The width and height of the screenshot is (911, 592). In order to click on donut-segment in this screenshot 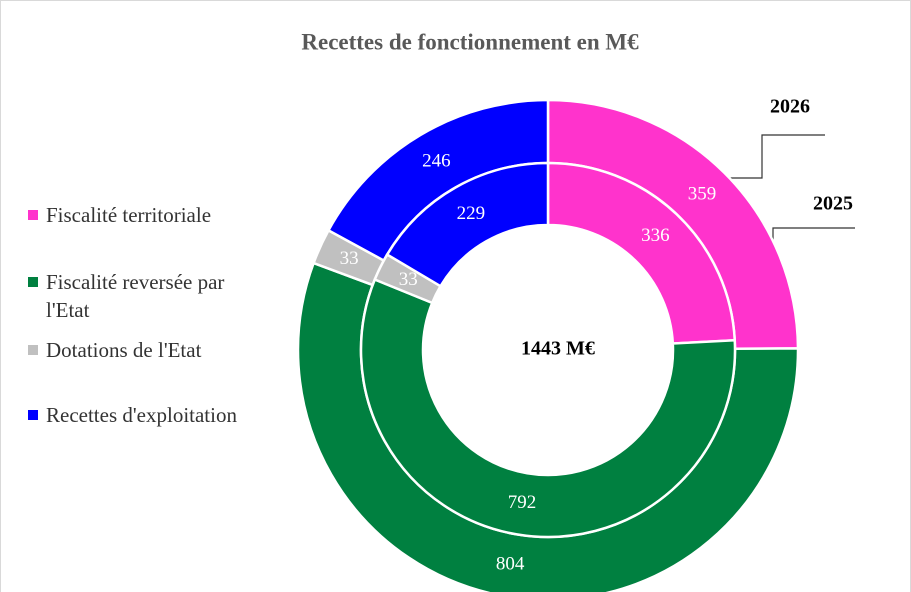, I will do `click(467, 224)`.